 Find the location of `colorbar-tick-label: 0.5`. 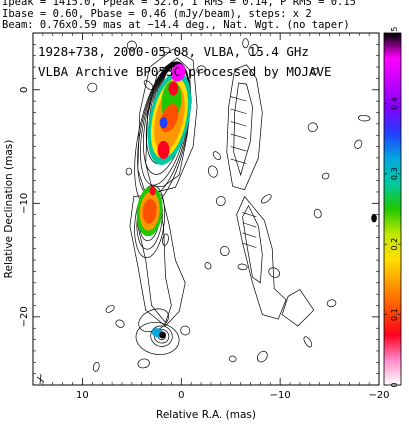

colorbar-tick-label: 0.5 is located at coordinates (394, 33).